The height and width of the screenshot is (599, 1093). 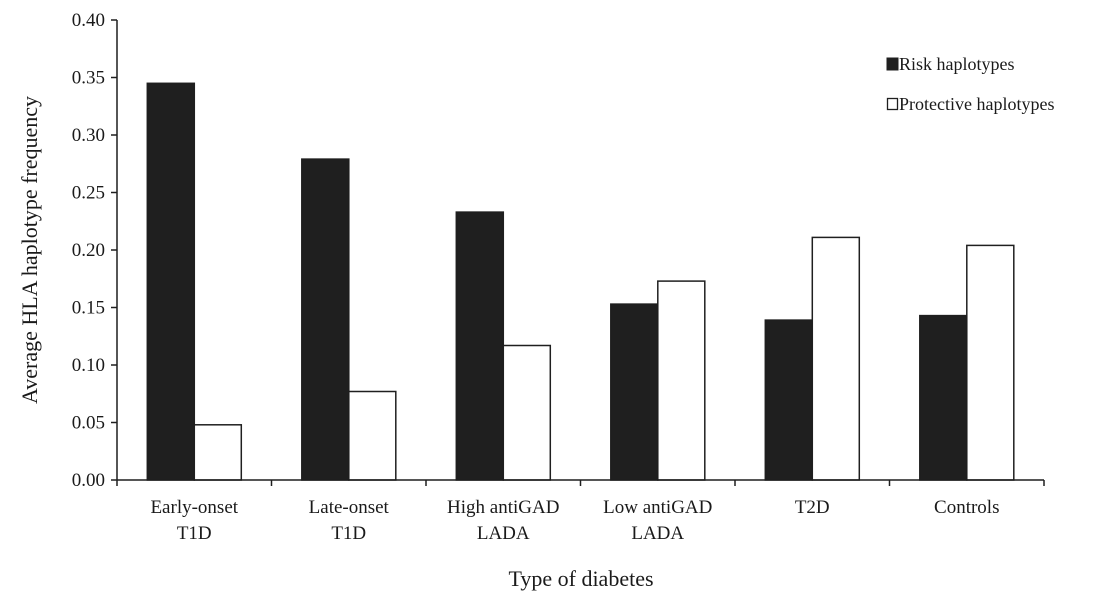 What do you see at coordinates (349, 507) in the screenshot?
I see `x-category-label-1-0: Late-onset` at bounding box center [349, 507].